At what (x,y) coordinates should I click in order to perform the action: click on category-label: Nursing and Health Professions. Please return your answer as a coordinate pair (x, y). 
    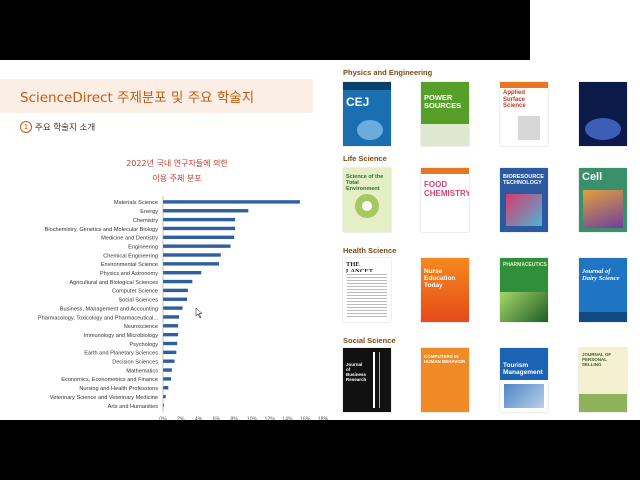
    Looking at the image, I should click on (118, 389).